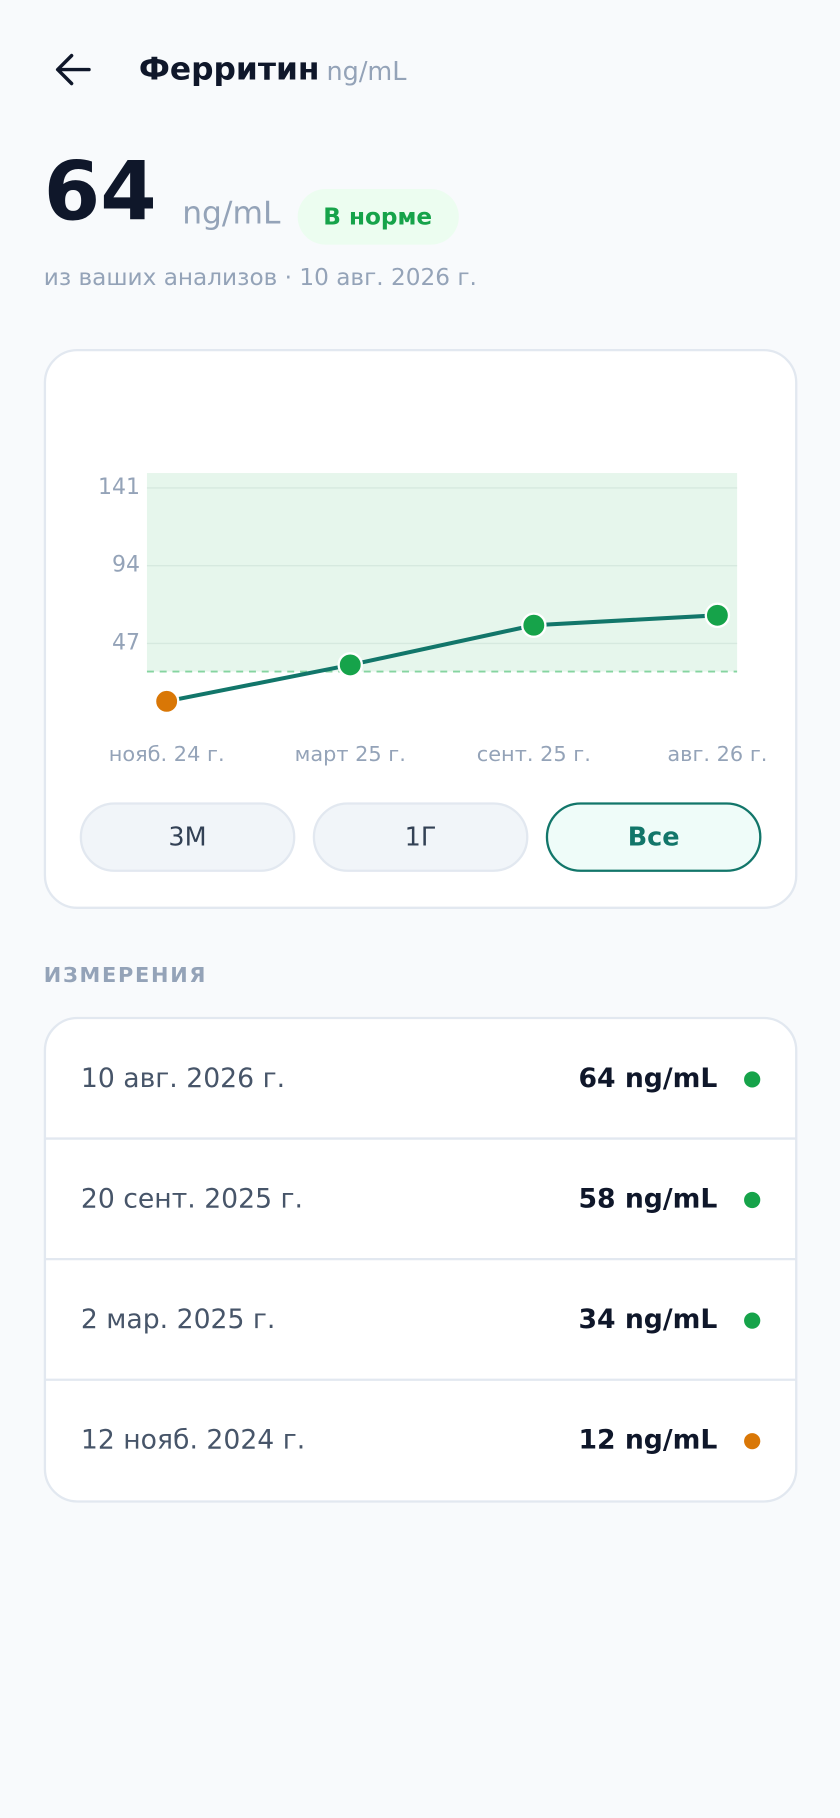 The width and height of the screenshot is (840, 1818). I want to click on x-tick-label: авг. 26 г., so click(717, 754).